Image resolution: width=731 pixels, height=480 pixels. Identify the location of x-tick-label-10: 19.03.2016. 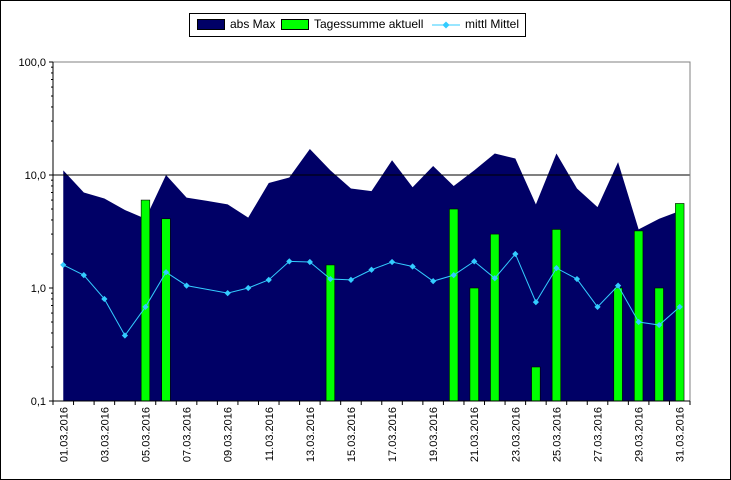
(434, 434).